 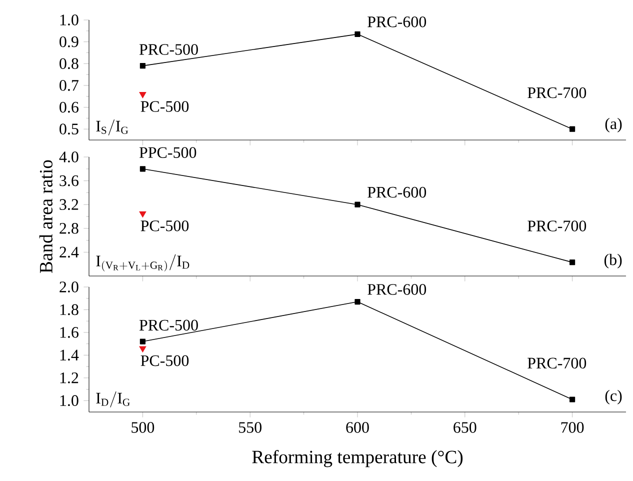 What do you see at coordinates (69, 228) in the screenshot?
I see `y-tick-label: 2.8` at bounding box center [69, 228].